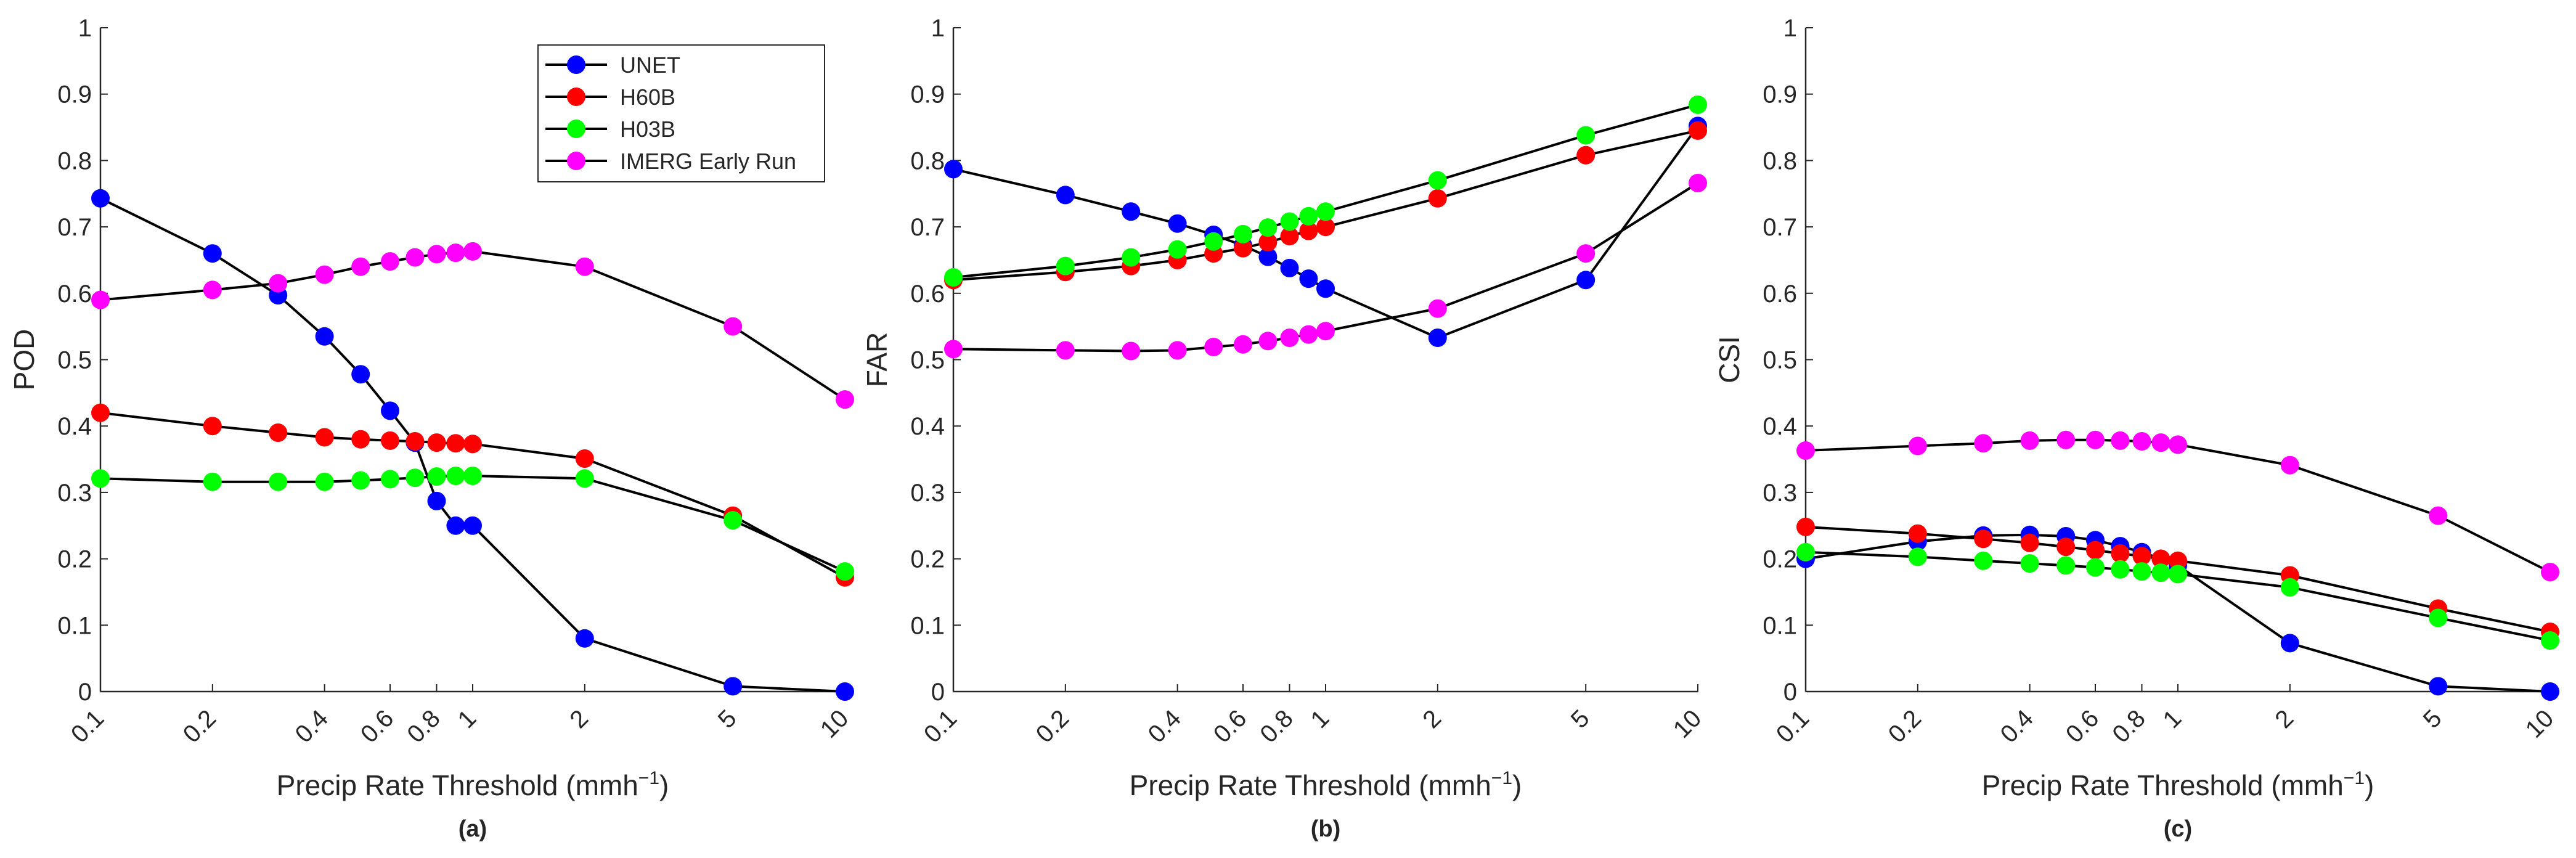 This screenshot has width=2576, height=858. Describe the element at coordinates (473, 829) in the screenshot. I see `panel-label: (a)` at that location.